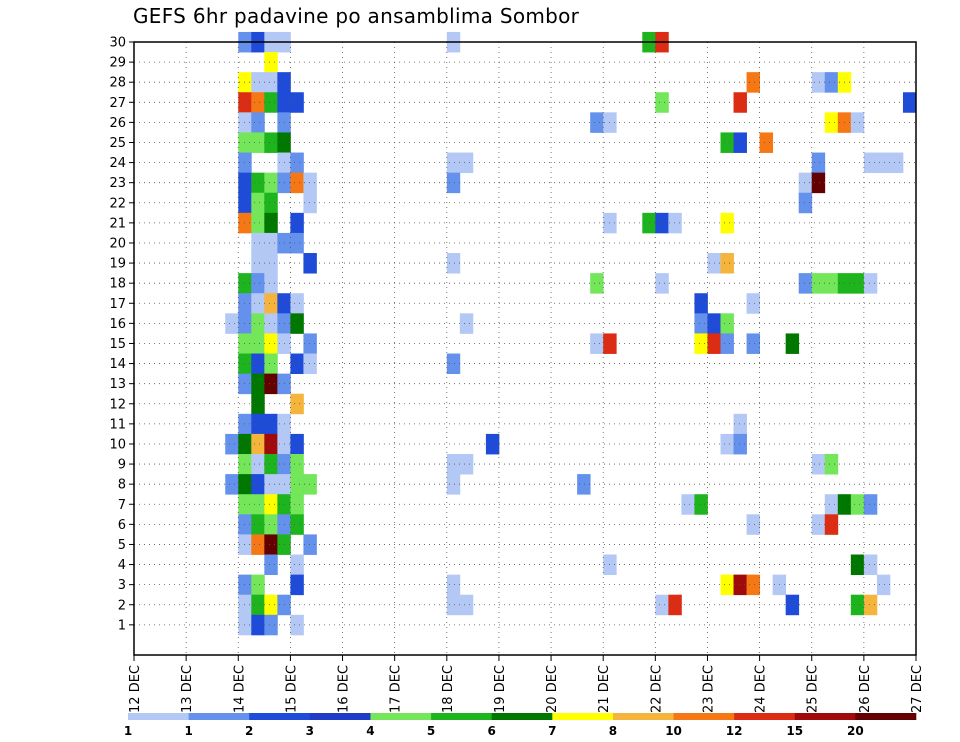  Describe the element at coordinates (117, 384) in the screenshot. I see `y-tick-label: 13` at that location.